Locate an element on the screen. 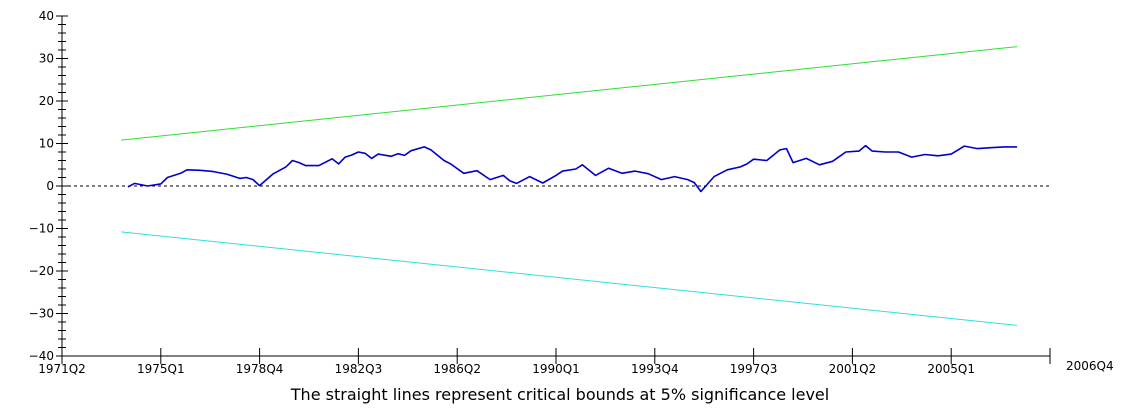 This screenshot has height=414, width=1146. y-tick-label: −40 is located at coordinates (41, 356).